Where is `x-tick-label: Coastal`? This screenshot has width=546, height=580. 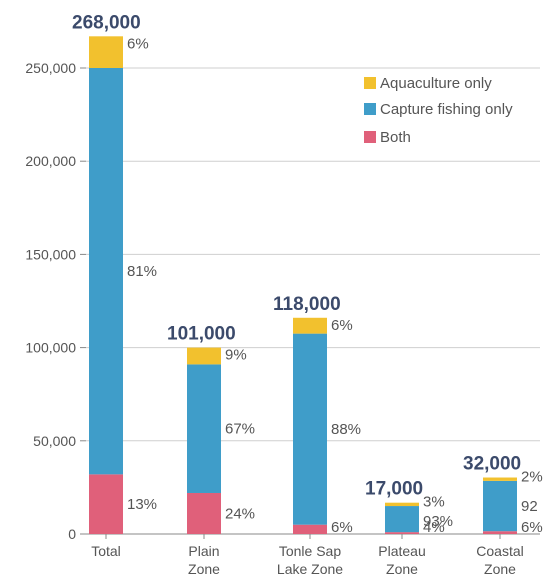
x-tick-label: Coastal is located at coordinates (499, 551).